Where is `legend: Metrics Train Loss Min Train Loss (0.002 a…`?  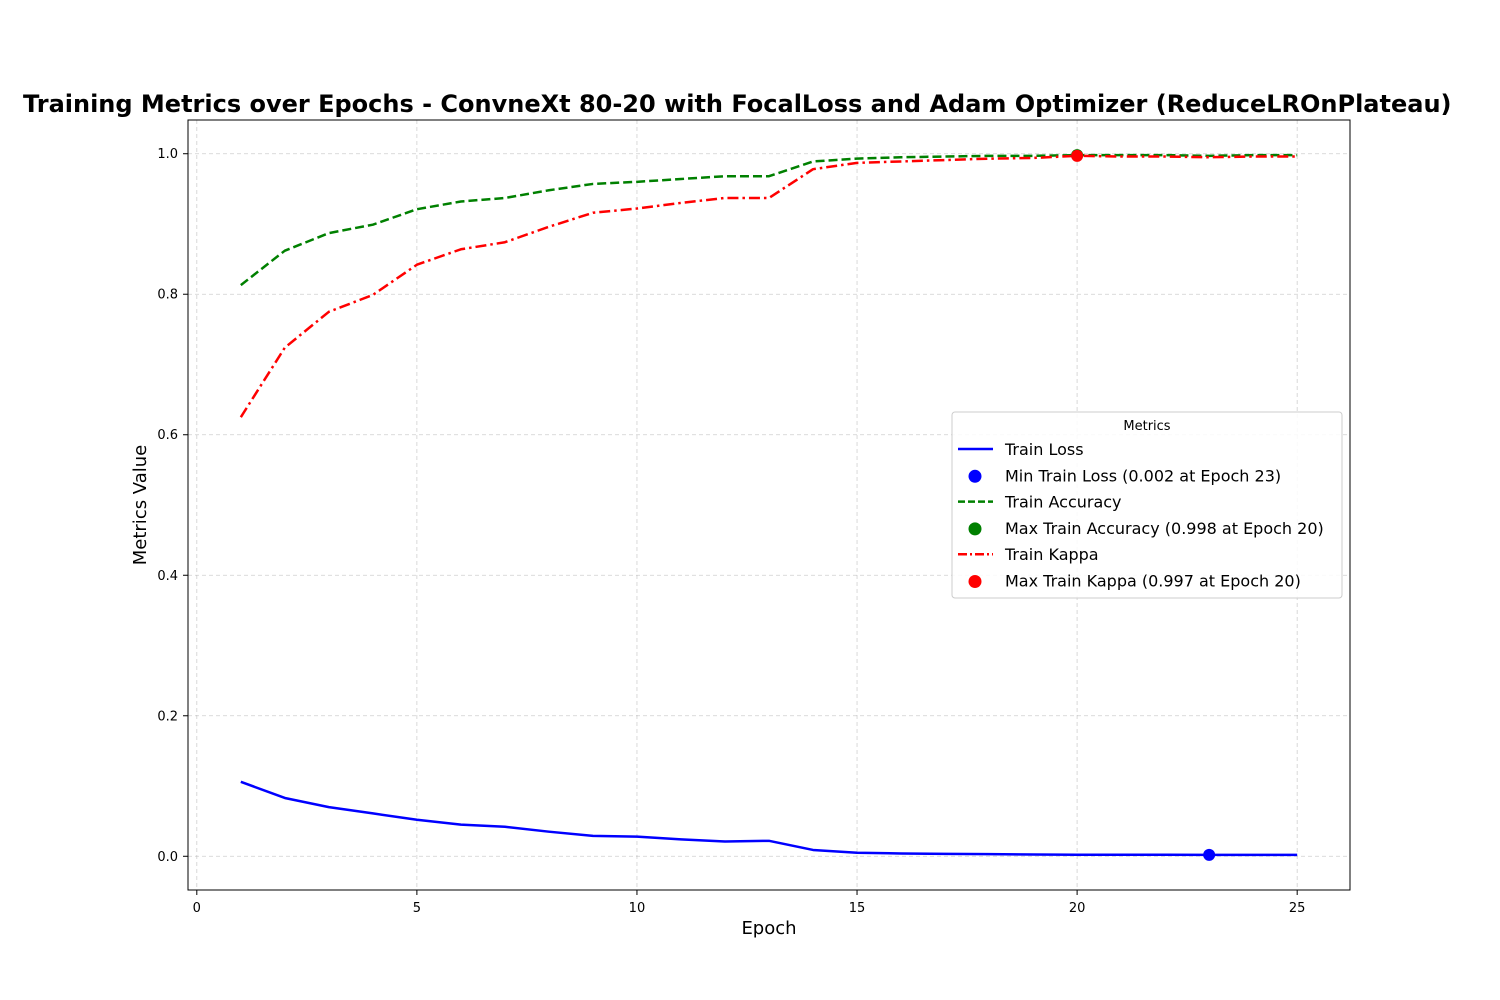
legend: Metrics Train Loss Min Train Loss (0.002 a… is located at coordinates (1147, 505).